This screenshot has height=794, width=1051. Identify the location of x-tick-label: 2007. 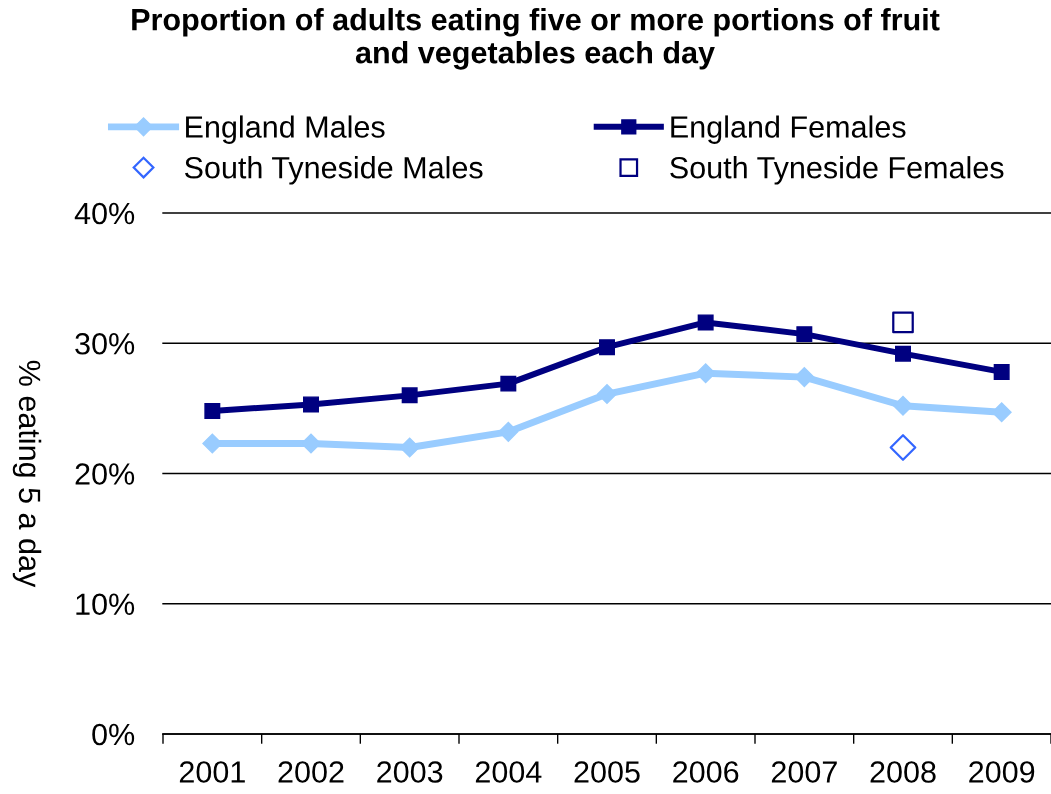
(804, 772).